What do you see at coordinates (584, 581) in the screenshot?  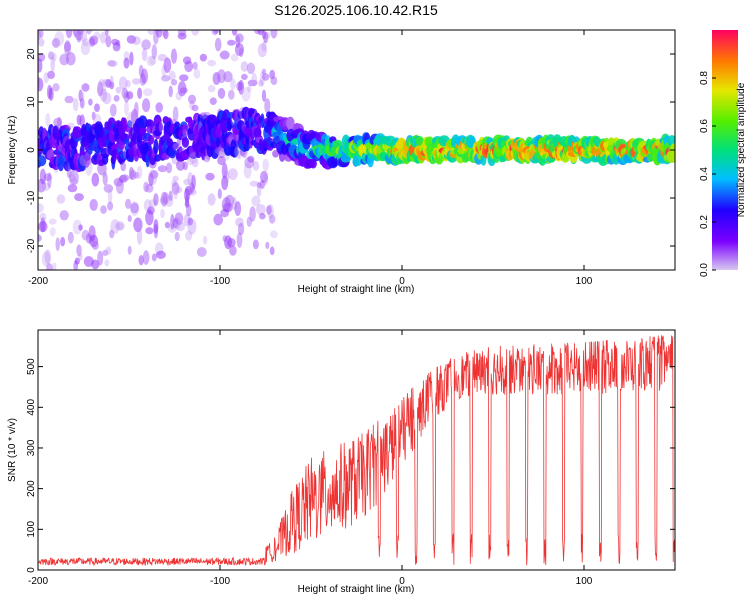 I see `x-tick-label: 100` at bounding box center [584, 581].